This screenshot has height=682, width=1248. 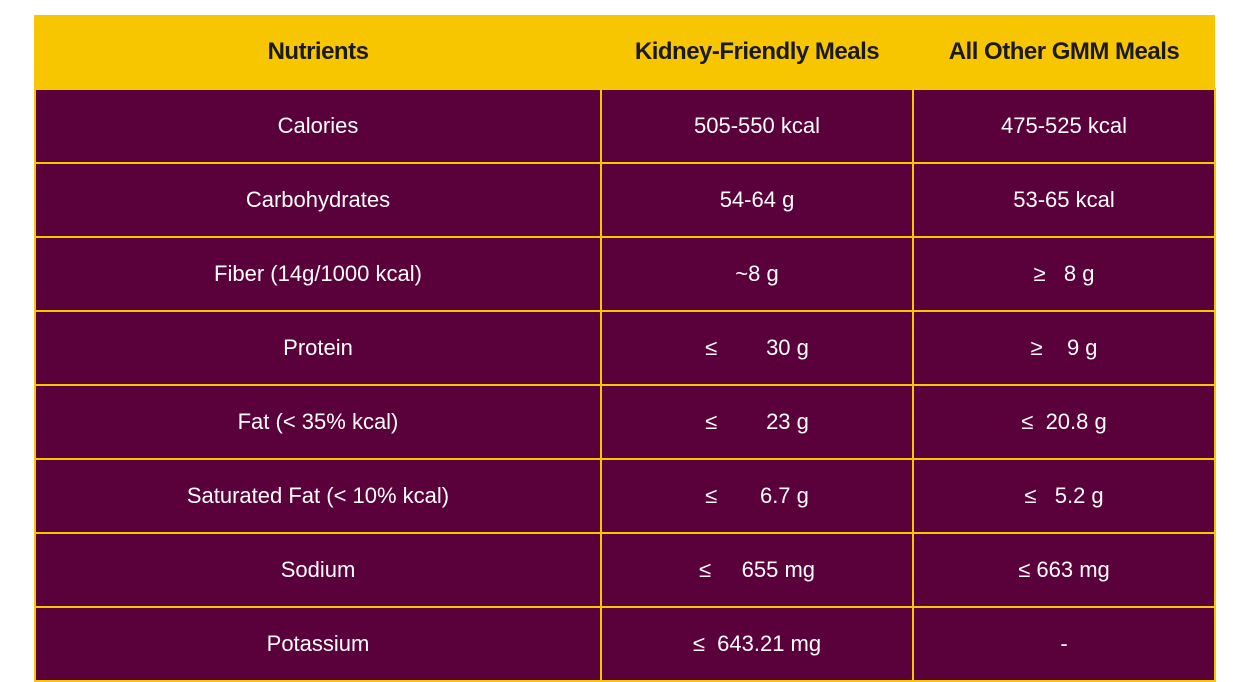 I want to click on cell-text: Potassium, so click(x=318, y=643).